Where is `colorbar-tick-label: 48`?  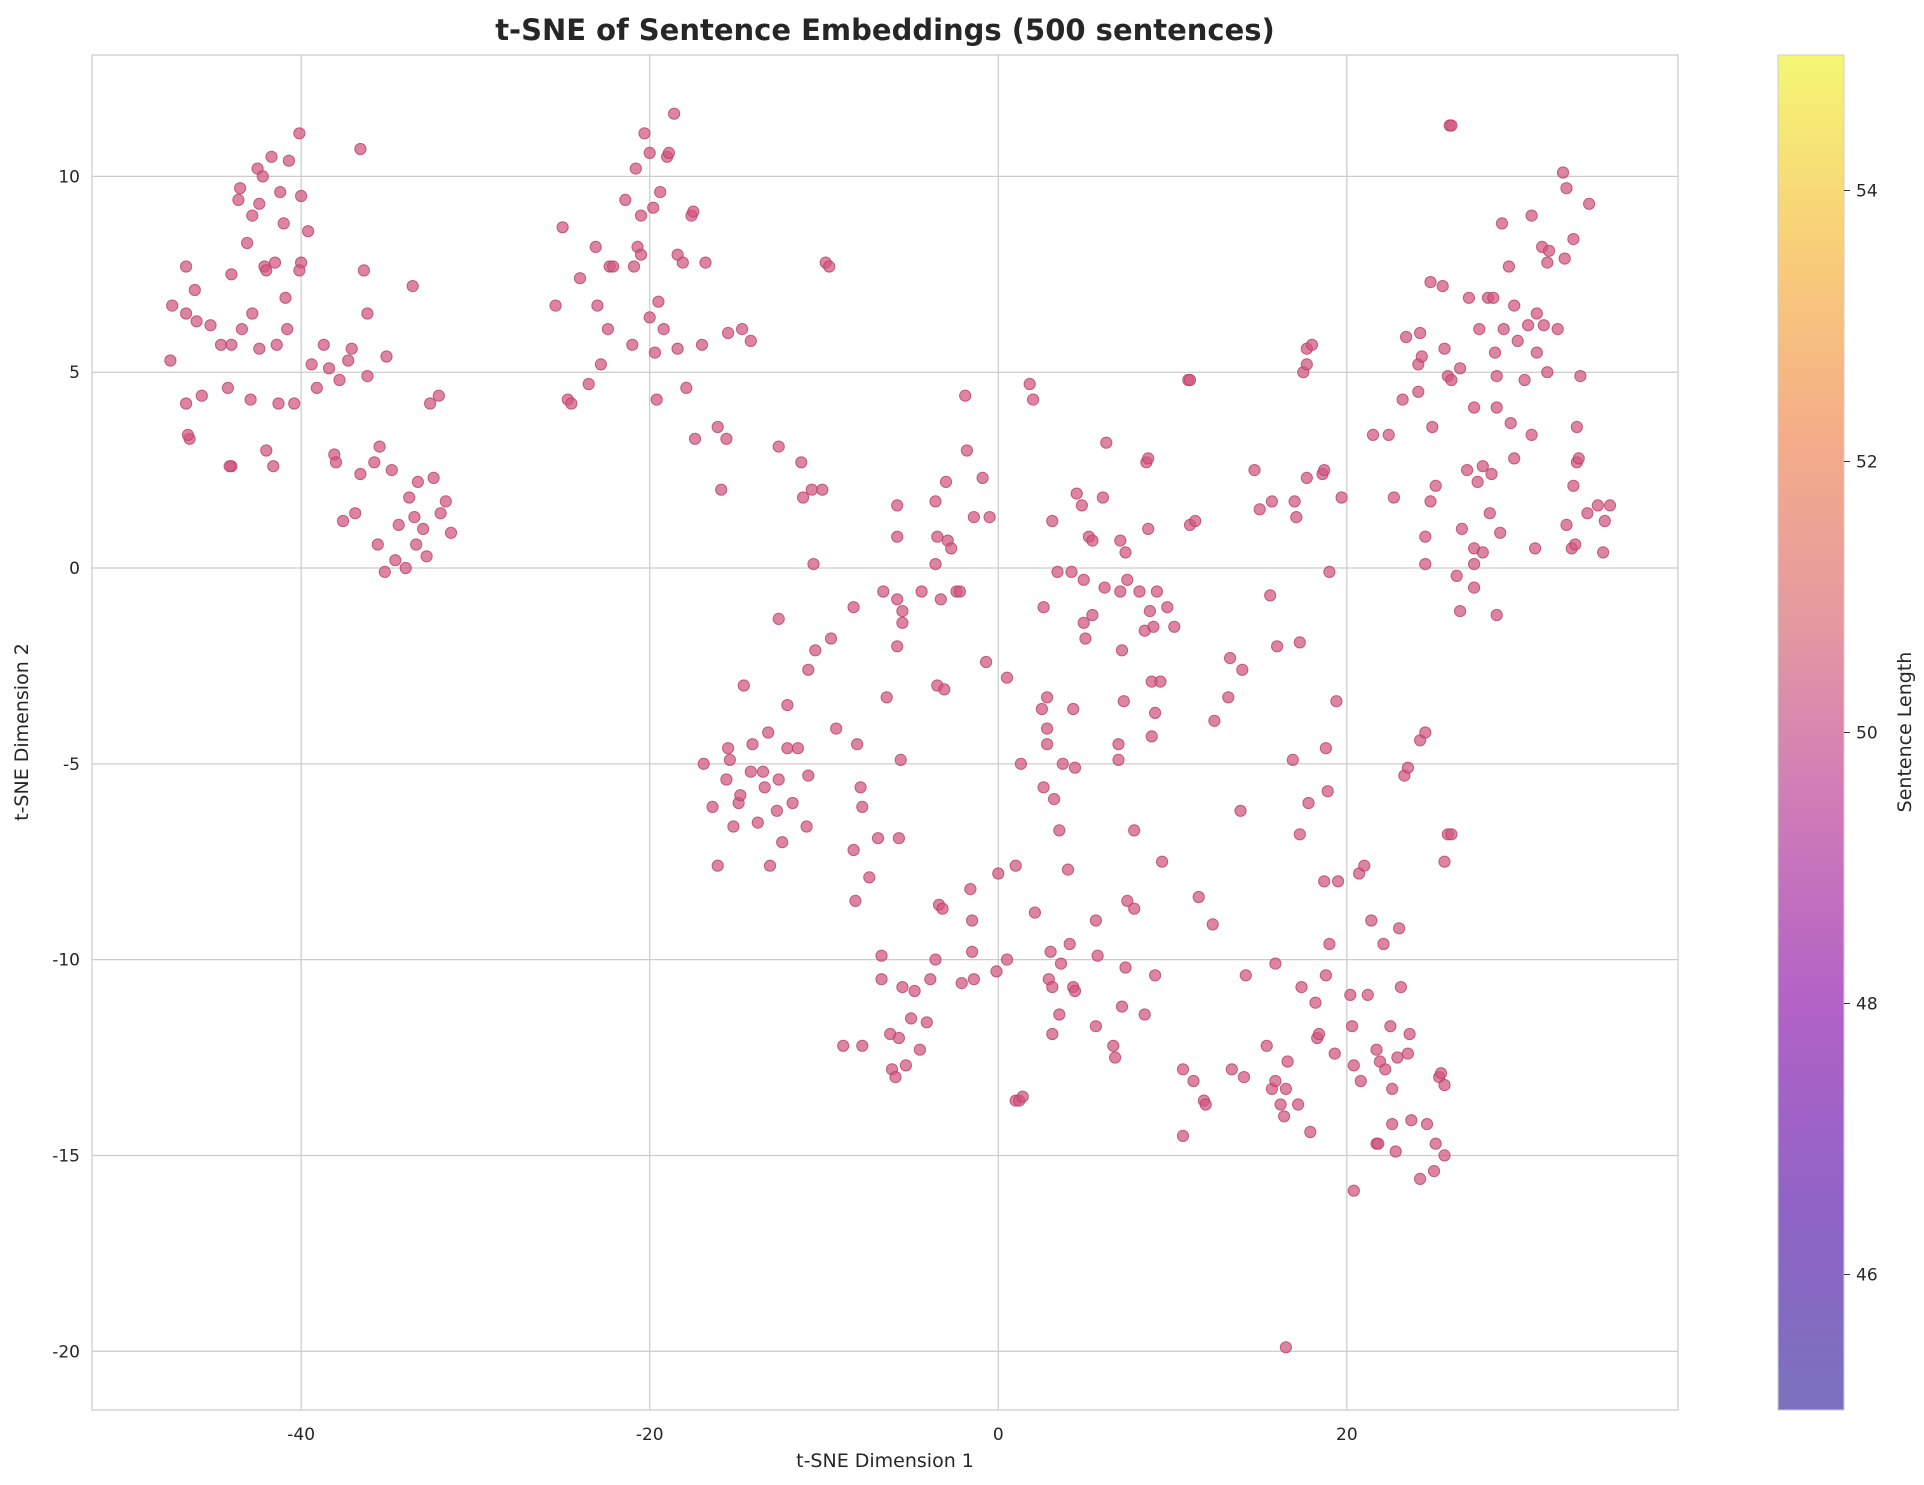
colorbar-tick-label: 48 is located at coordinates (1867, 1005).